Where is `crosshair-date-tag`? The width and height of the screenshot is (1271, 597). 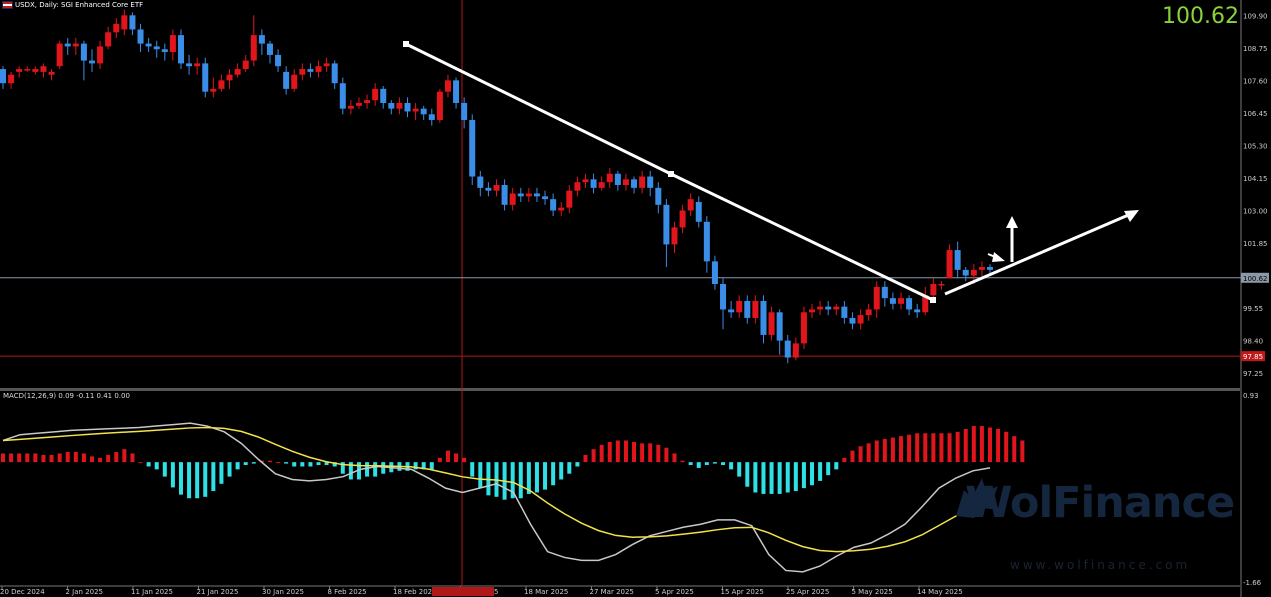 crosshair-date-tag is located at coordinates (463, 591).